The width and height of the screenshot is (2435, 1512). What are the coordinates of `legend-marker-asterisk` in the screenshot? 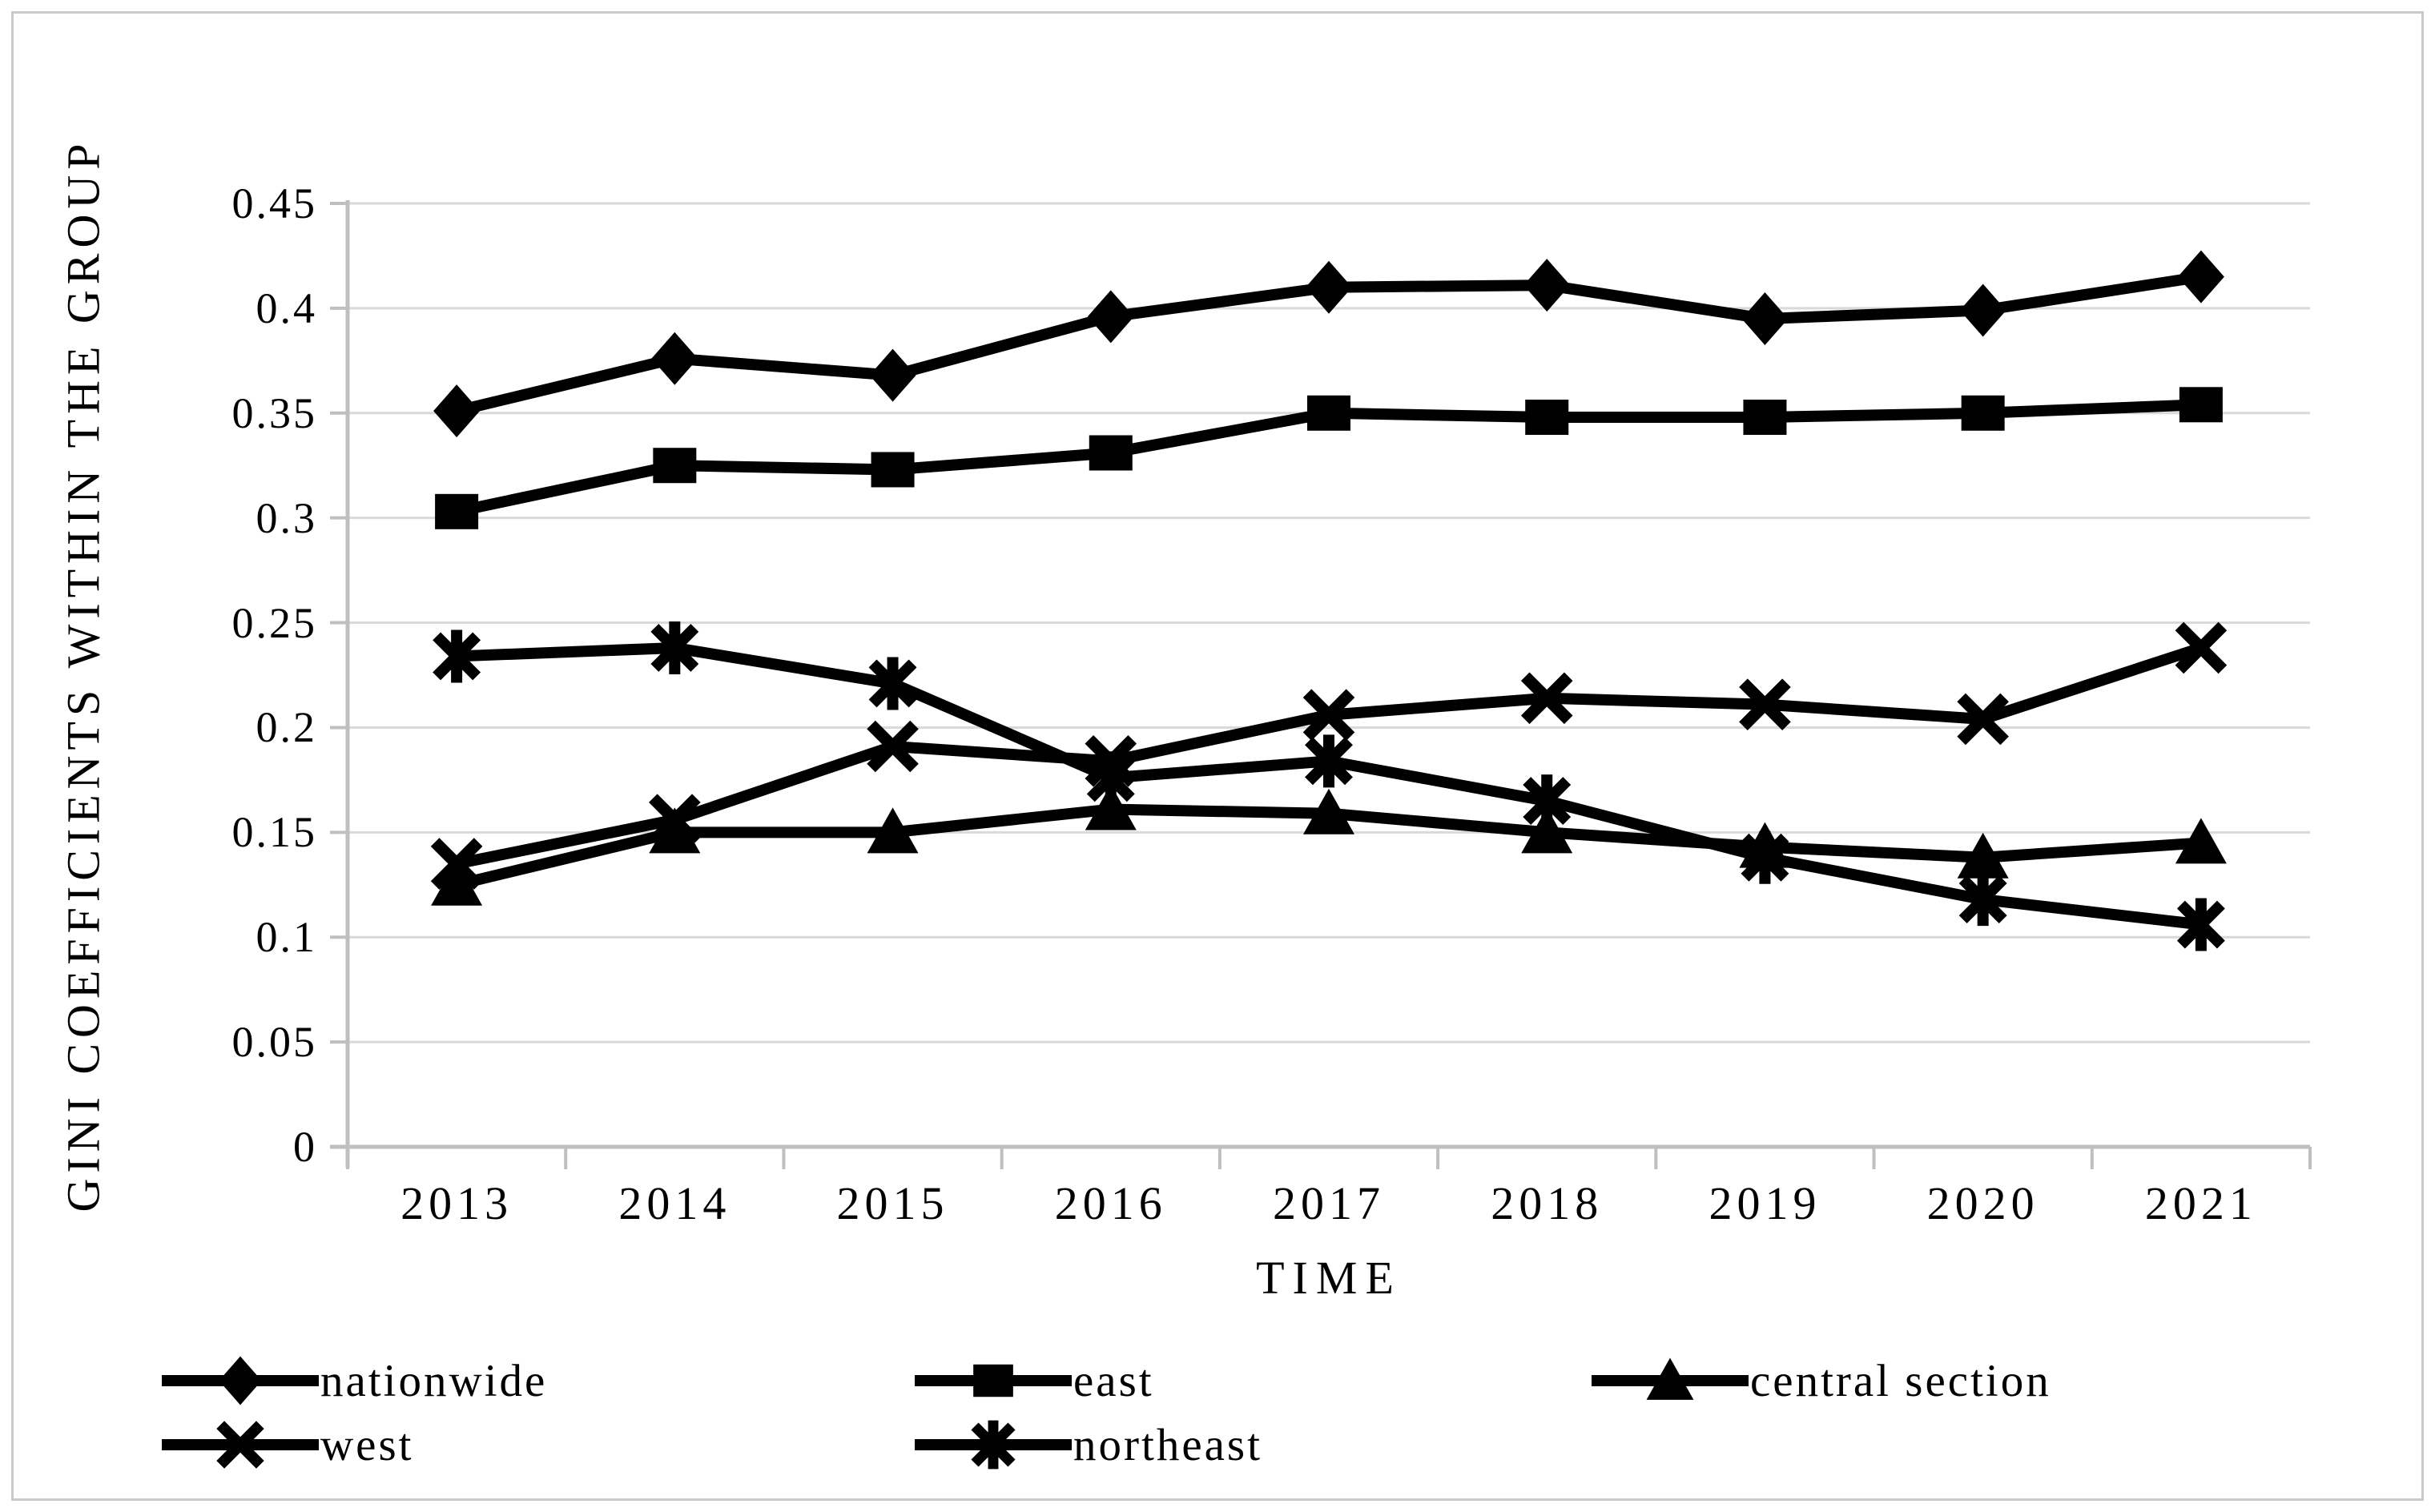 It's located at (993, 1445).